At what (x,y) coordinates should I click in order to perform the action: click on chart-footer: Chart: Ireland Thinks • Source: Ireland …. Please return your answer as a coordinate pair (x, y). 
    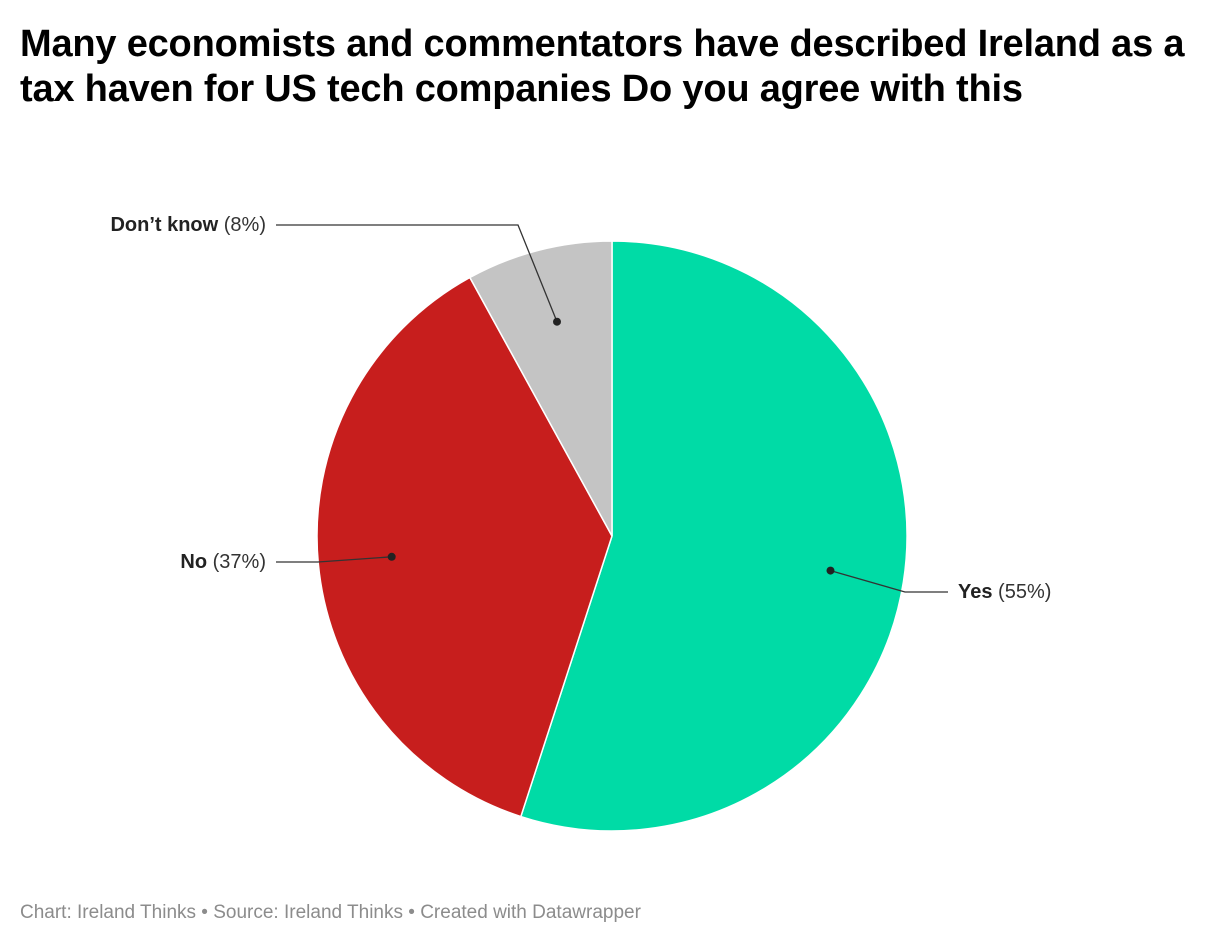
    Looking at the image, I should click on (330, 913).